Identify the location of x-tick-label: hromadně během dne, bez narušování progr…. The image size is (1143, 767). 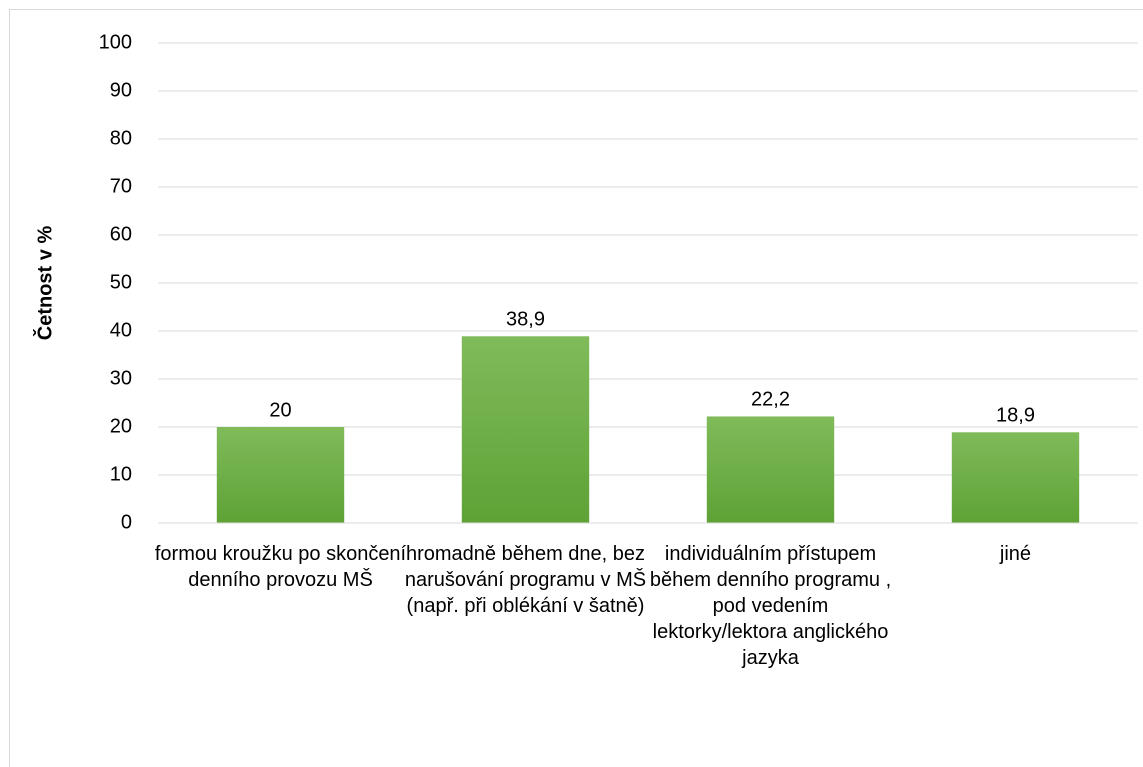
(525, 580).